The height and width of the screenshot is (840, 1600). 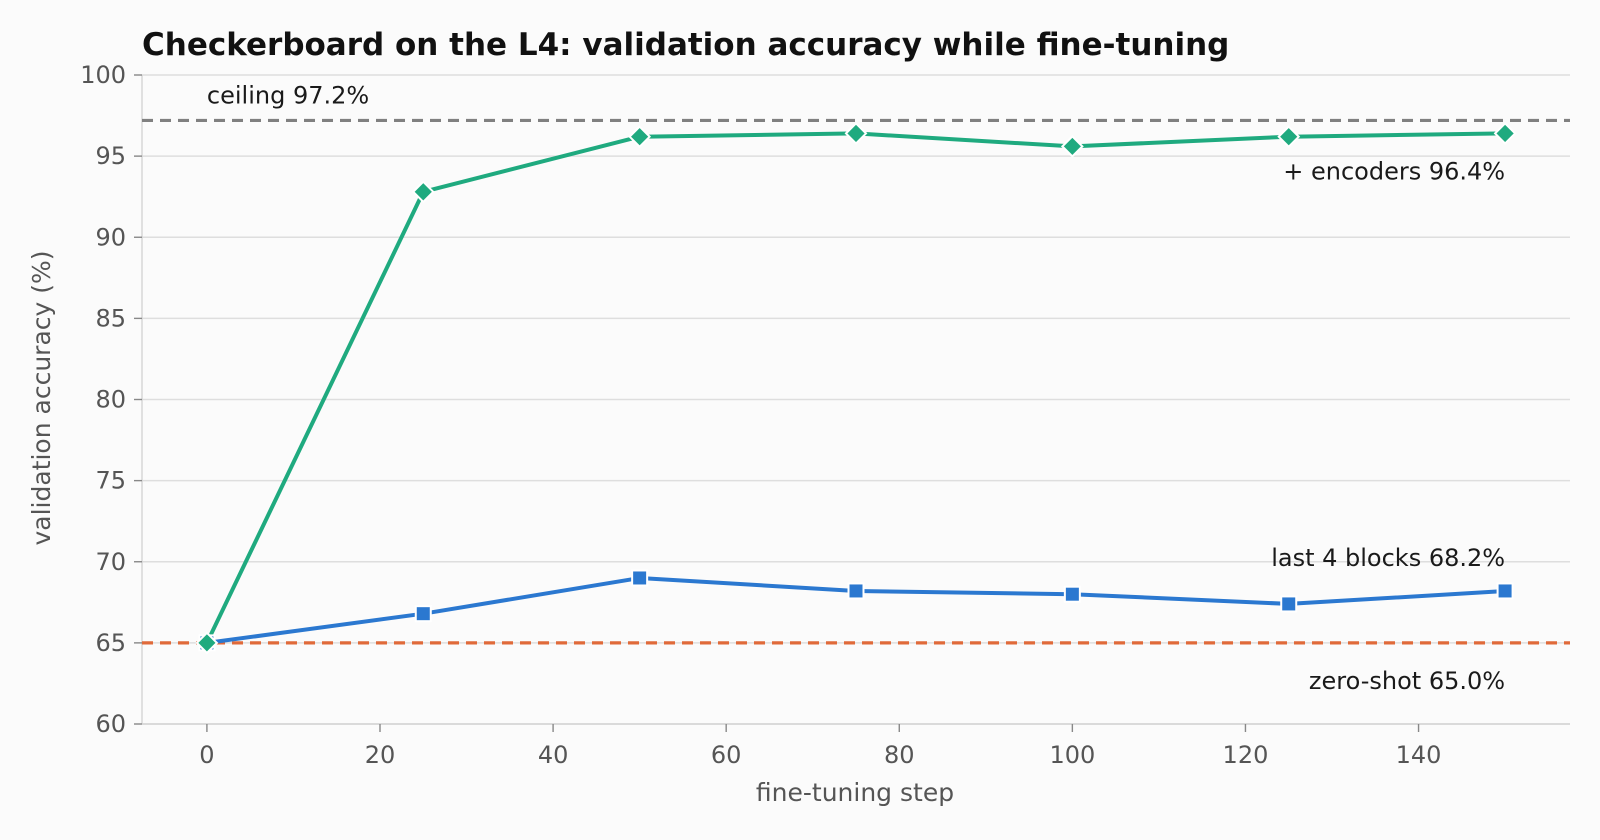 What do you see at coordinates (110, 562) in the screenshot?
I see `y-tick-label: 70` at bounding box center [110, 562].